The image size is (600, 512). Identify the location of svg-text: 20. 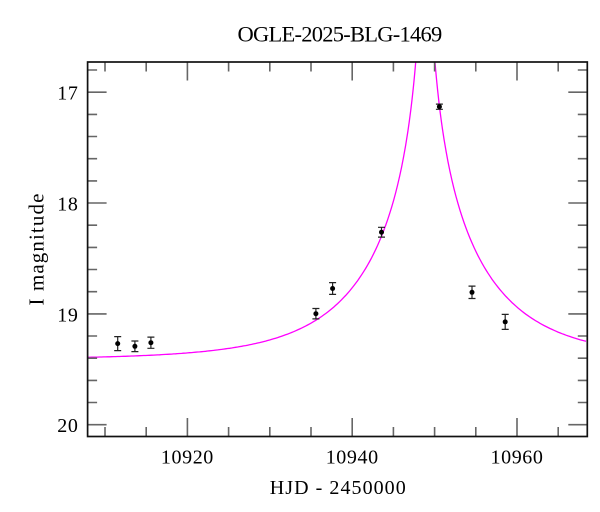
(67, 426).